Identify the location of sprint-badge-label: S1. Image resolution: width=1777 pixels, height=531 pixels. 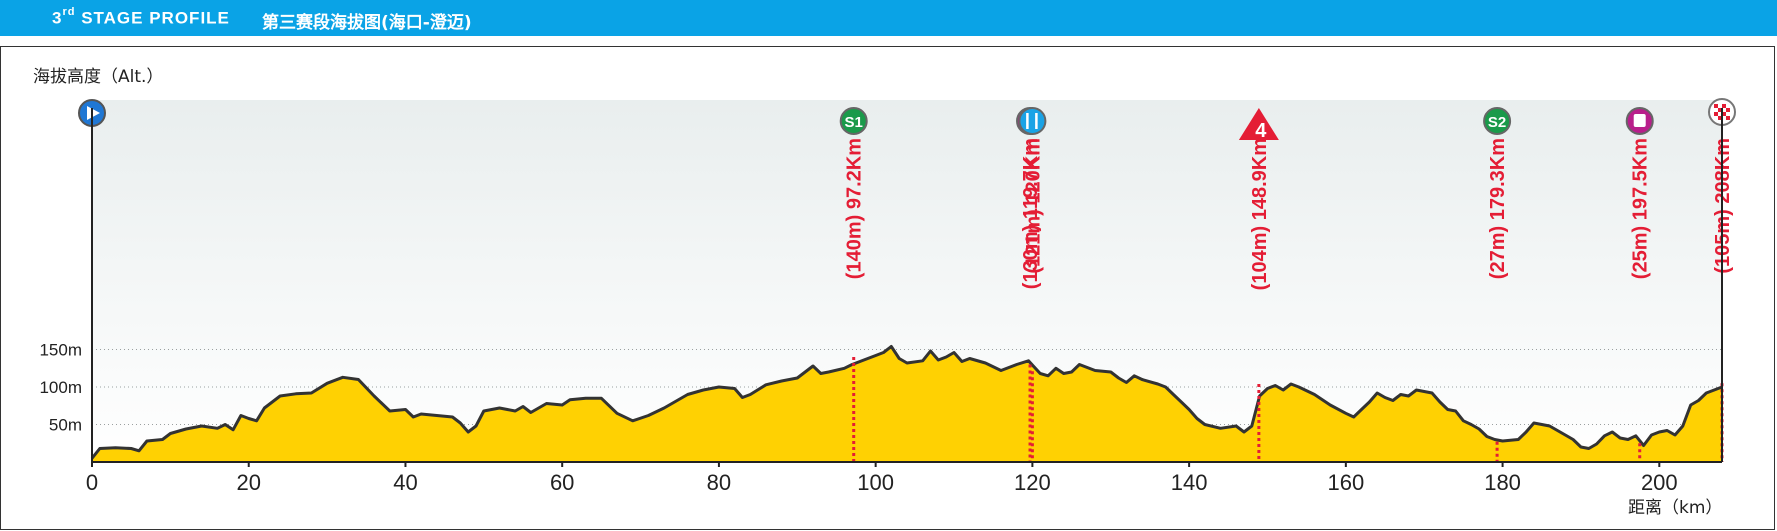
(854, 122).